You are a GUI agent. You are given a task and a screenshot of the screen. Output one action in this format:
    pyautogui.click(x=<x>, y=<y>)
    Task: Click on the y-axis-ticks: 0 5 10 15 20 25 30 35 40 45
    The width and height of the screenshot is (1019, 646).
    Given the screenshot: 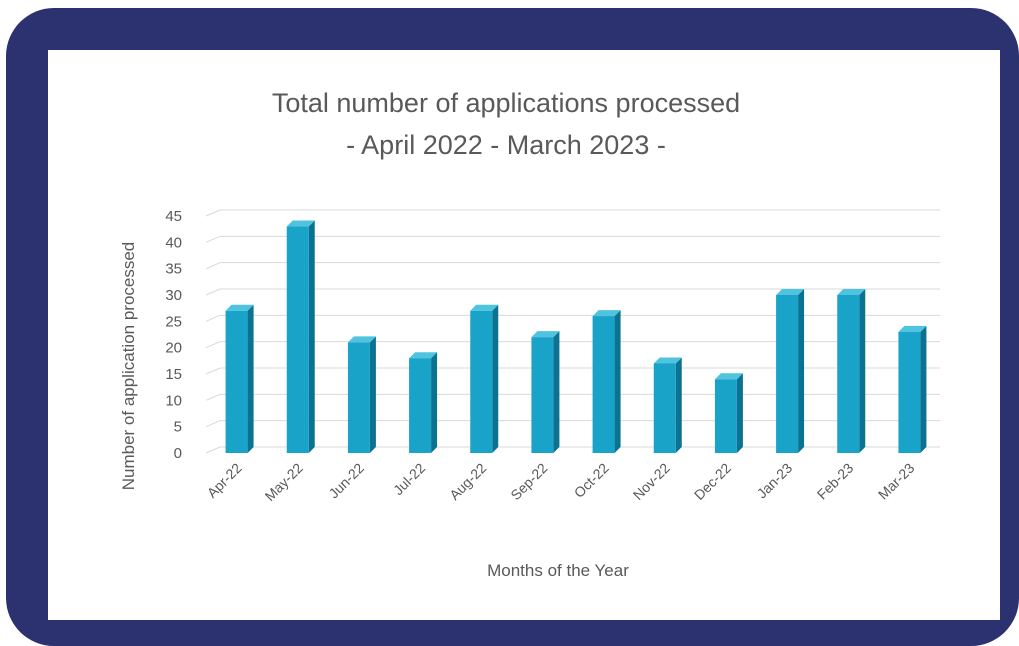 What is the action you would take?
    pyautogui.click(x=173, y=335)
    